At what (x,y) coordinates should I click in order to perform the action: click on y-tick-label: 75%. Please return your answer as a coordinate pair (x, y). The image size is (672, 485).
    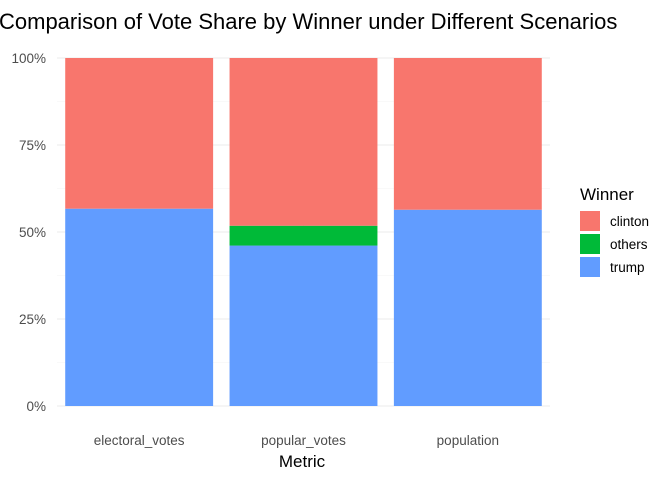
    Looking at the image, I should click on (32, 145).